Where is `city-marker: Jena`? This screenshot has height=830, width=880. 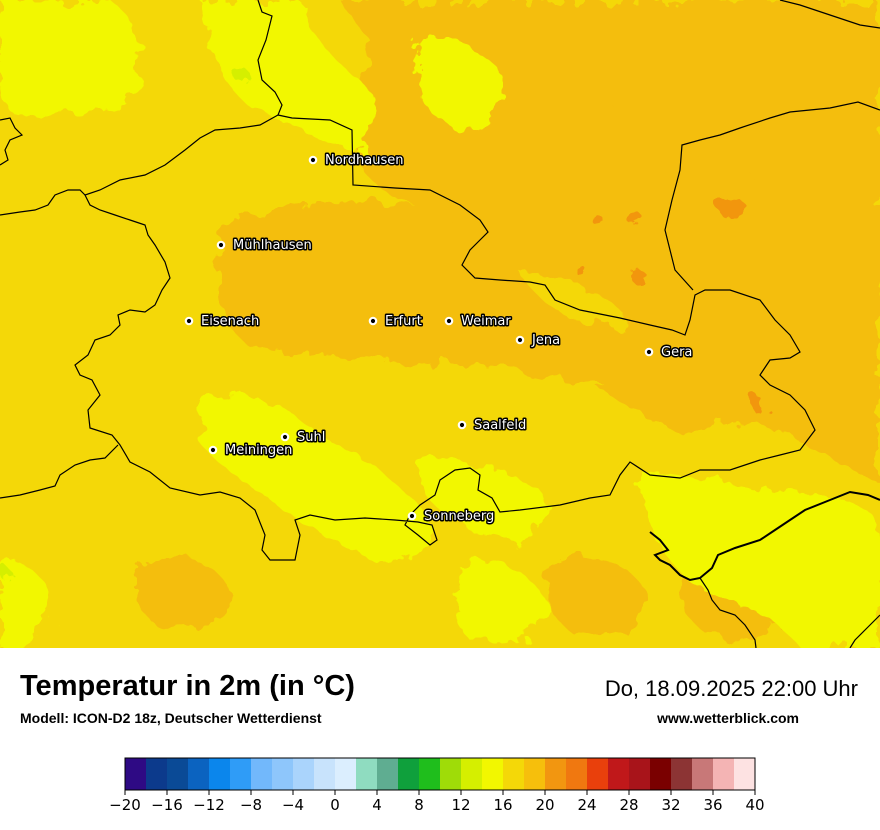 city-marker: Jena is located at coordinates (538, 341).